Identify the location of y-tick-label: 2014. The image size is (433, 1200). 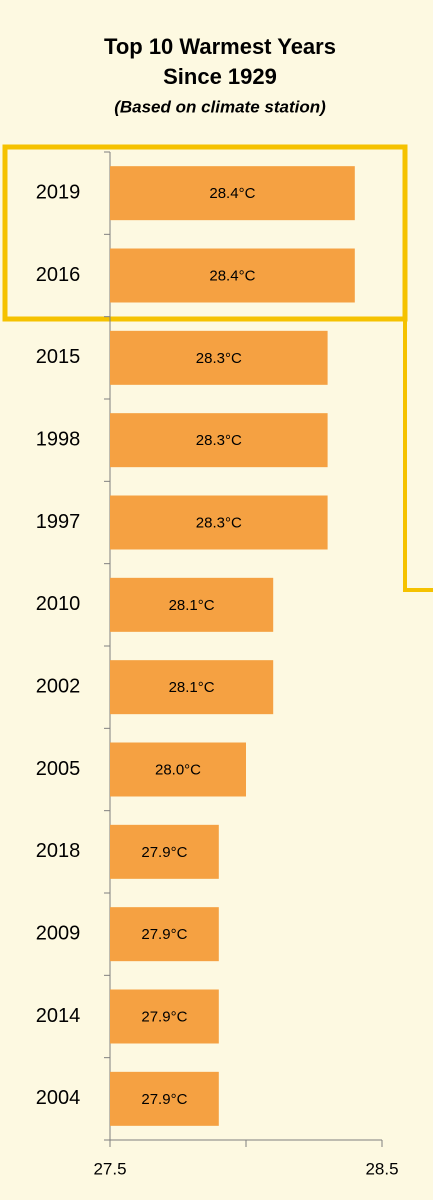
(58, 1016).